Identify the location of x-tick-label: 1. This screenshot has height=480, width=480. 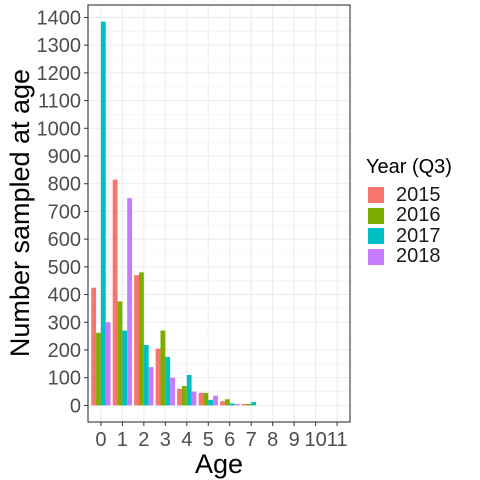
(122, 440).